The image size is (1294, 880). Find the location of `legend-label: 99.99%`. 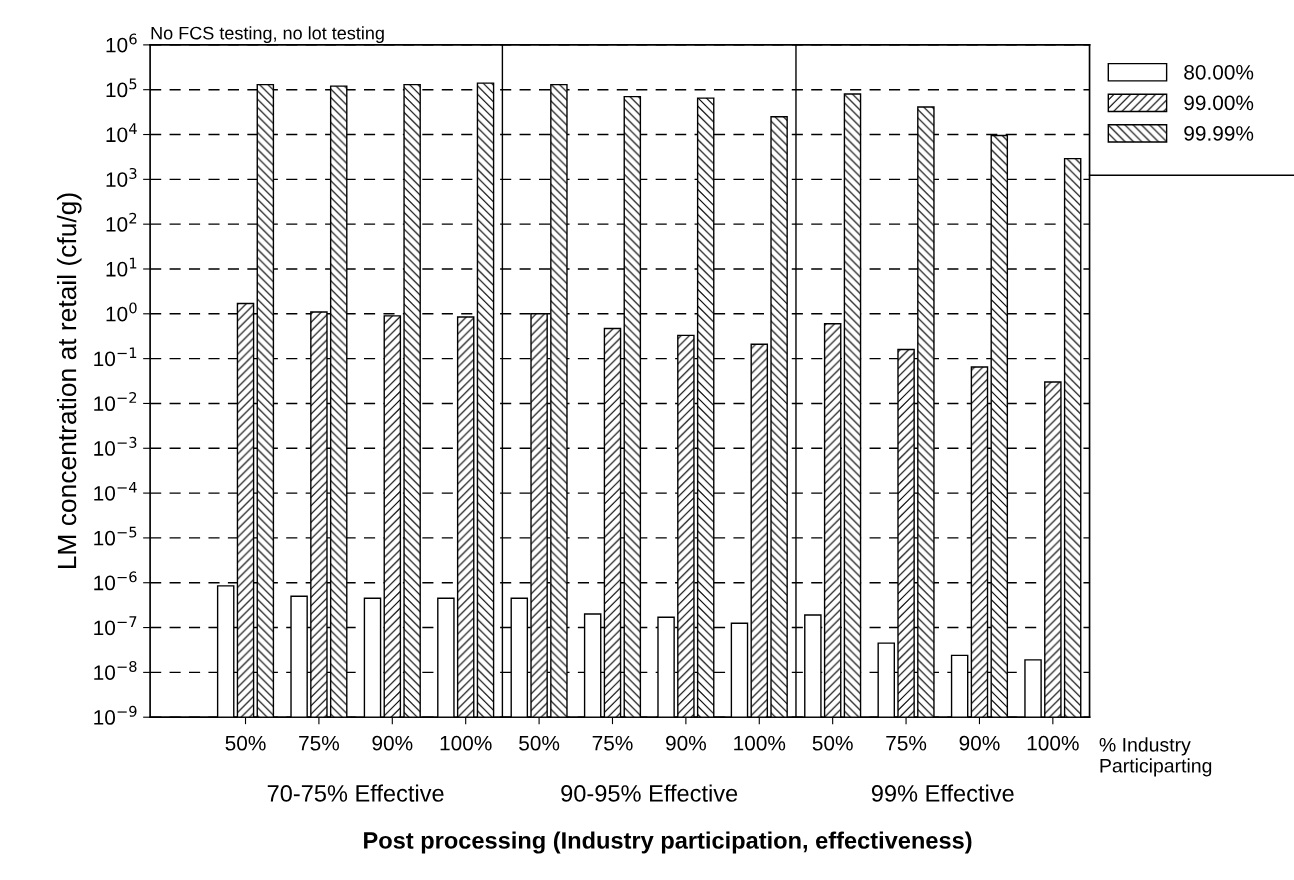

legend-label: 99.99% is located at coordinates (1219, 133).